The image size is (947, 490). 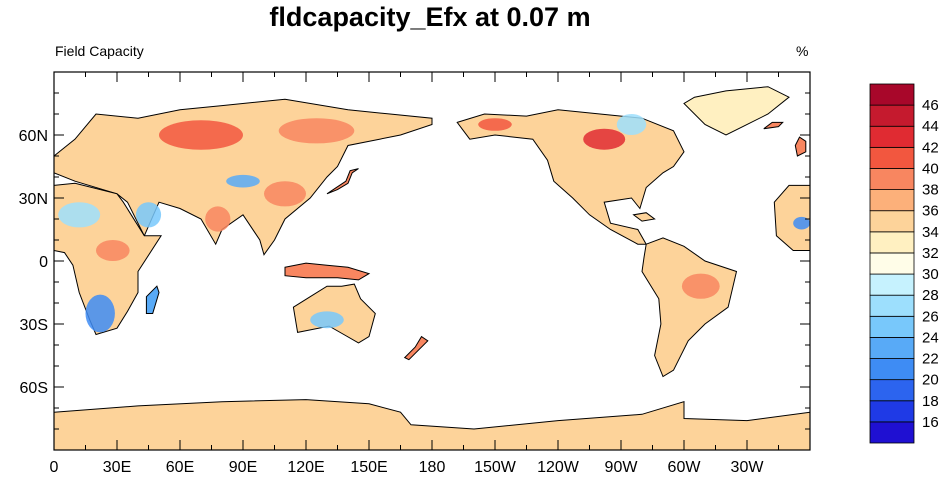 I want to click on land-south-america, so click(x=689, y=307).